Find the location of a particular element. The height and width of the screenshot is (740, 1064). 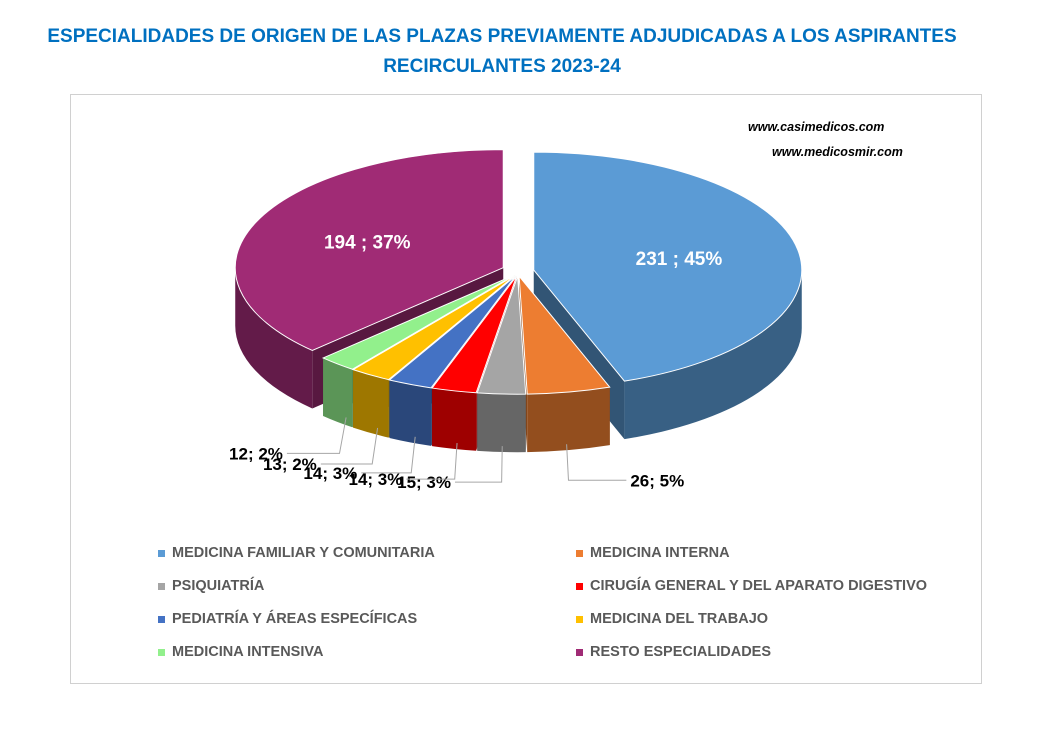

watermark-casimedicos: www.casimedicos.com is located at coordinates (816, 127).